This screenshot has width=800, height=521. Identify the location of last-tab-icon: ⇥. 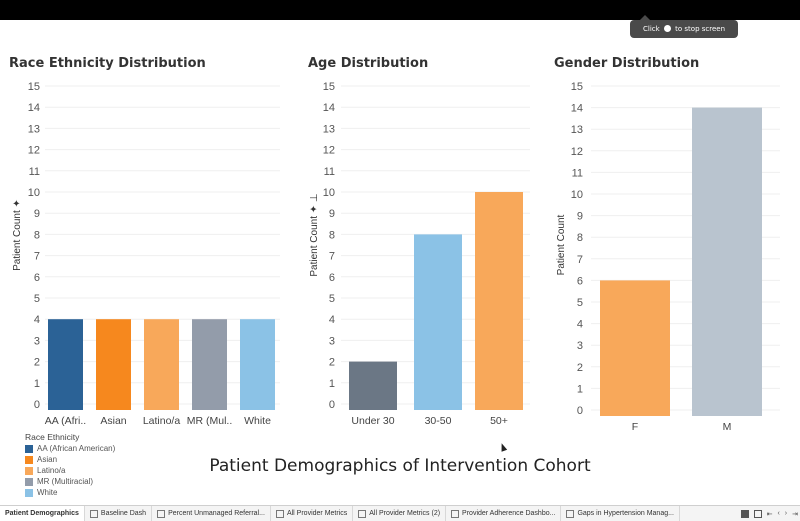
(795, 514).